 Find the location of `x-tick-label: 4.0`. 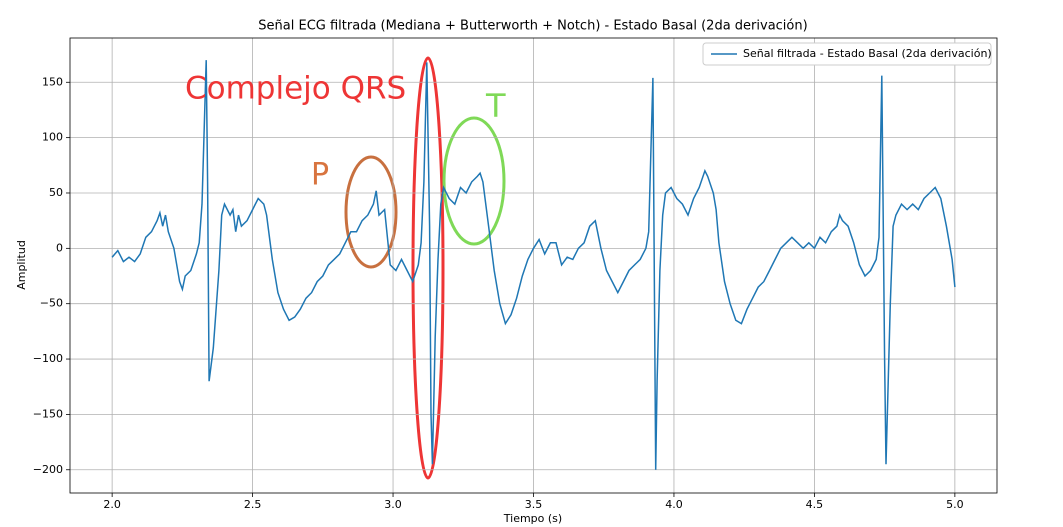

x-tick-label: 4.0 is located at coordinates (674, 504).